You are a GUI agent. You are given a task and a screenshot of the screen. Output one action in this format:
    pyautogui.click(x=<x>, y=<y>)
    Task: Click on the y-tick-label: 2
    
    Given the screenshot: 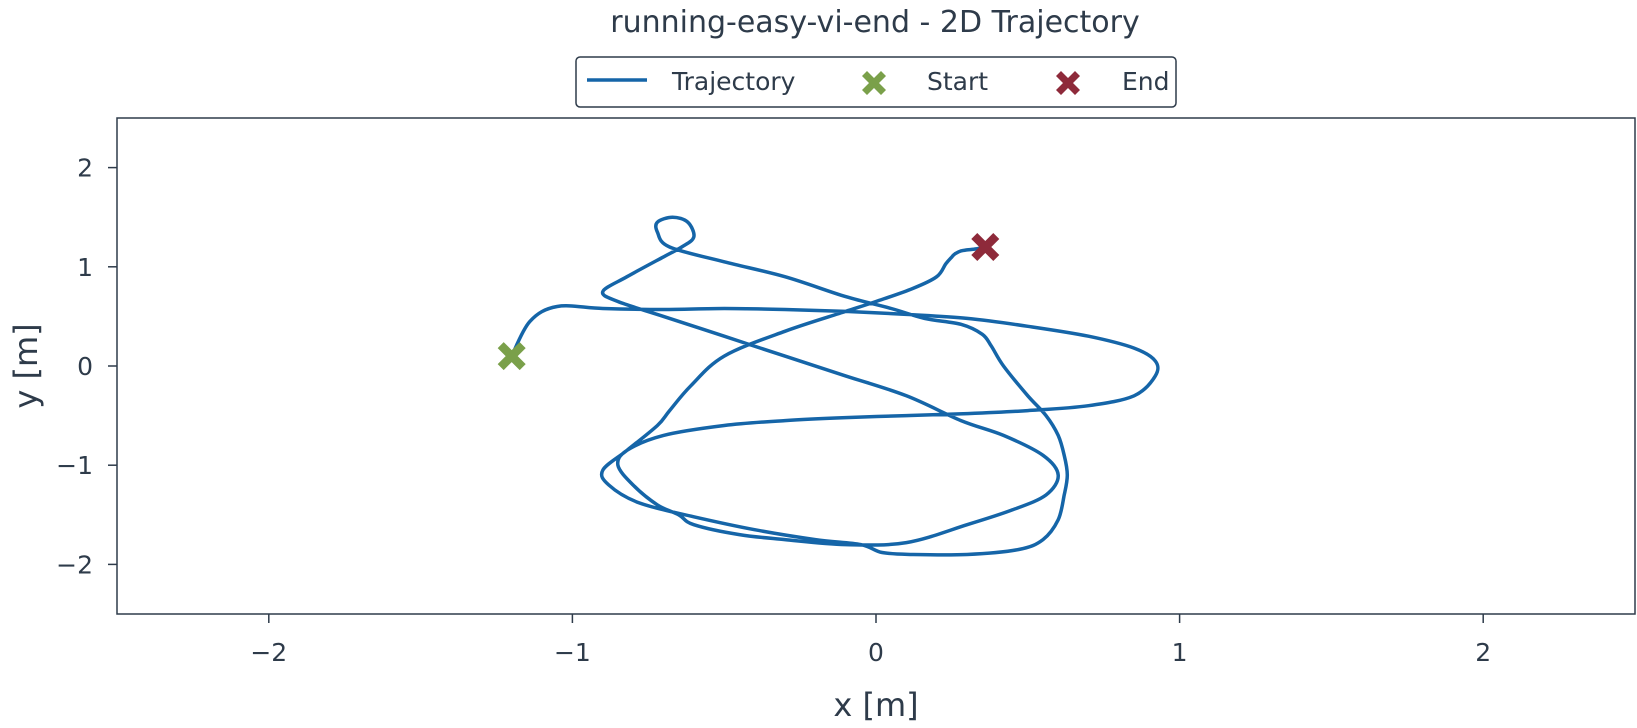 What is the action you would take?
    pyautogui.click(x=85, y=168)
    